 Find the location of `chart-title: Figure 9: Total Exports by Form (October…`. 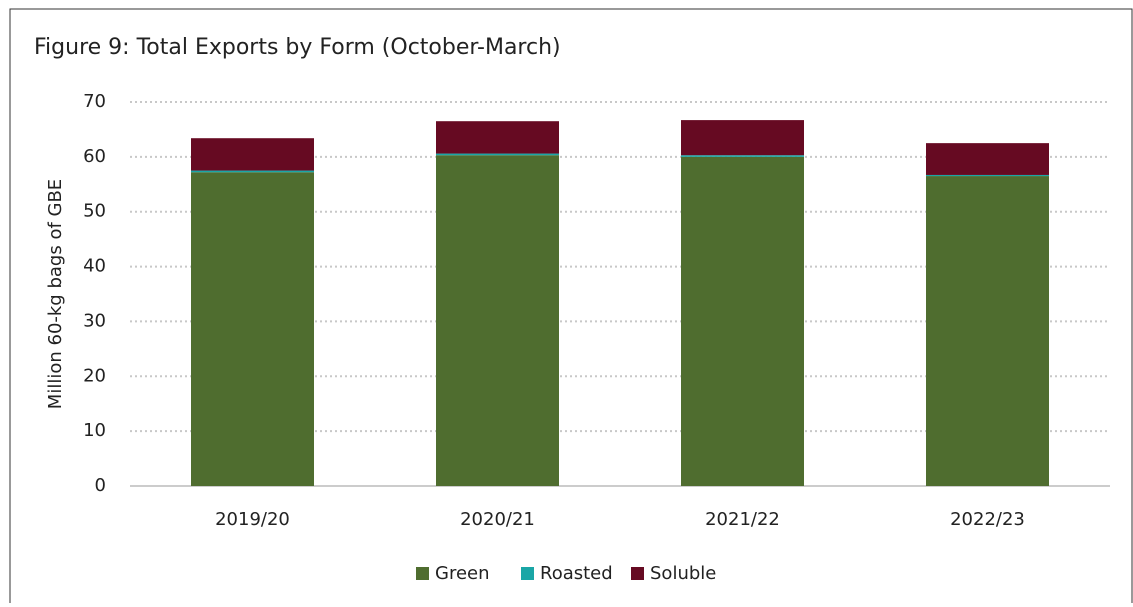

chart-title: Figure 9: Total Exports by Form (October… is located at coordinates (297, 47).